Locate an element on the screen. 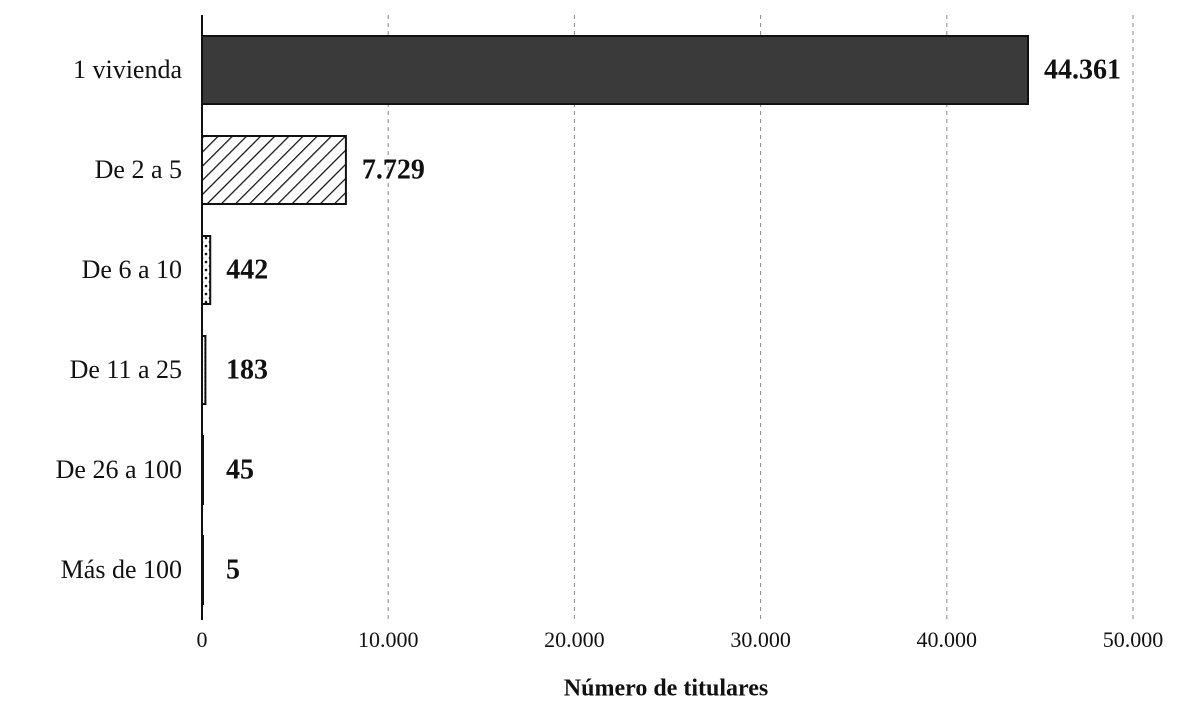  x-tick-label: 0 is located at coordinates (202, 639).